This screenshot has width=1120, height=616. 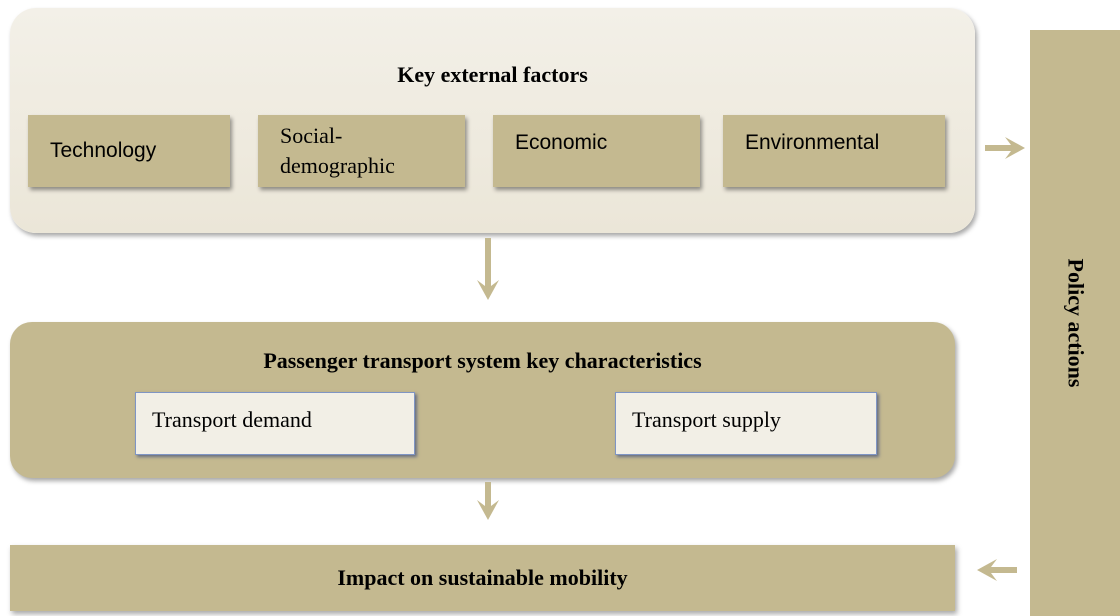 What do you see at coordinates (129, 151) in the screenshot?
I see `factor-box: Technology` at bounding box center [129, 151].